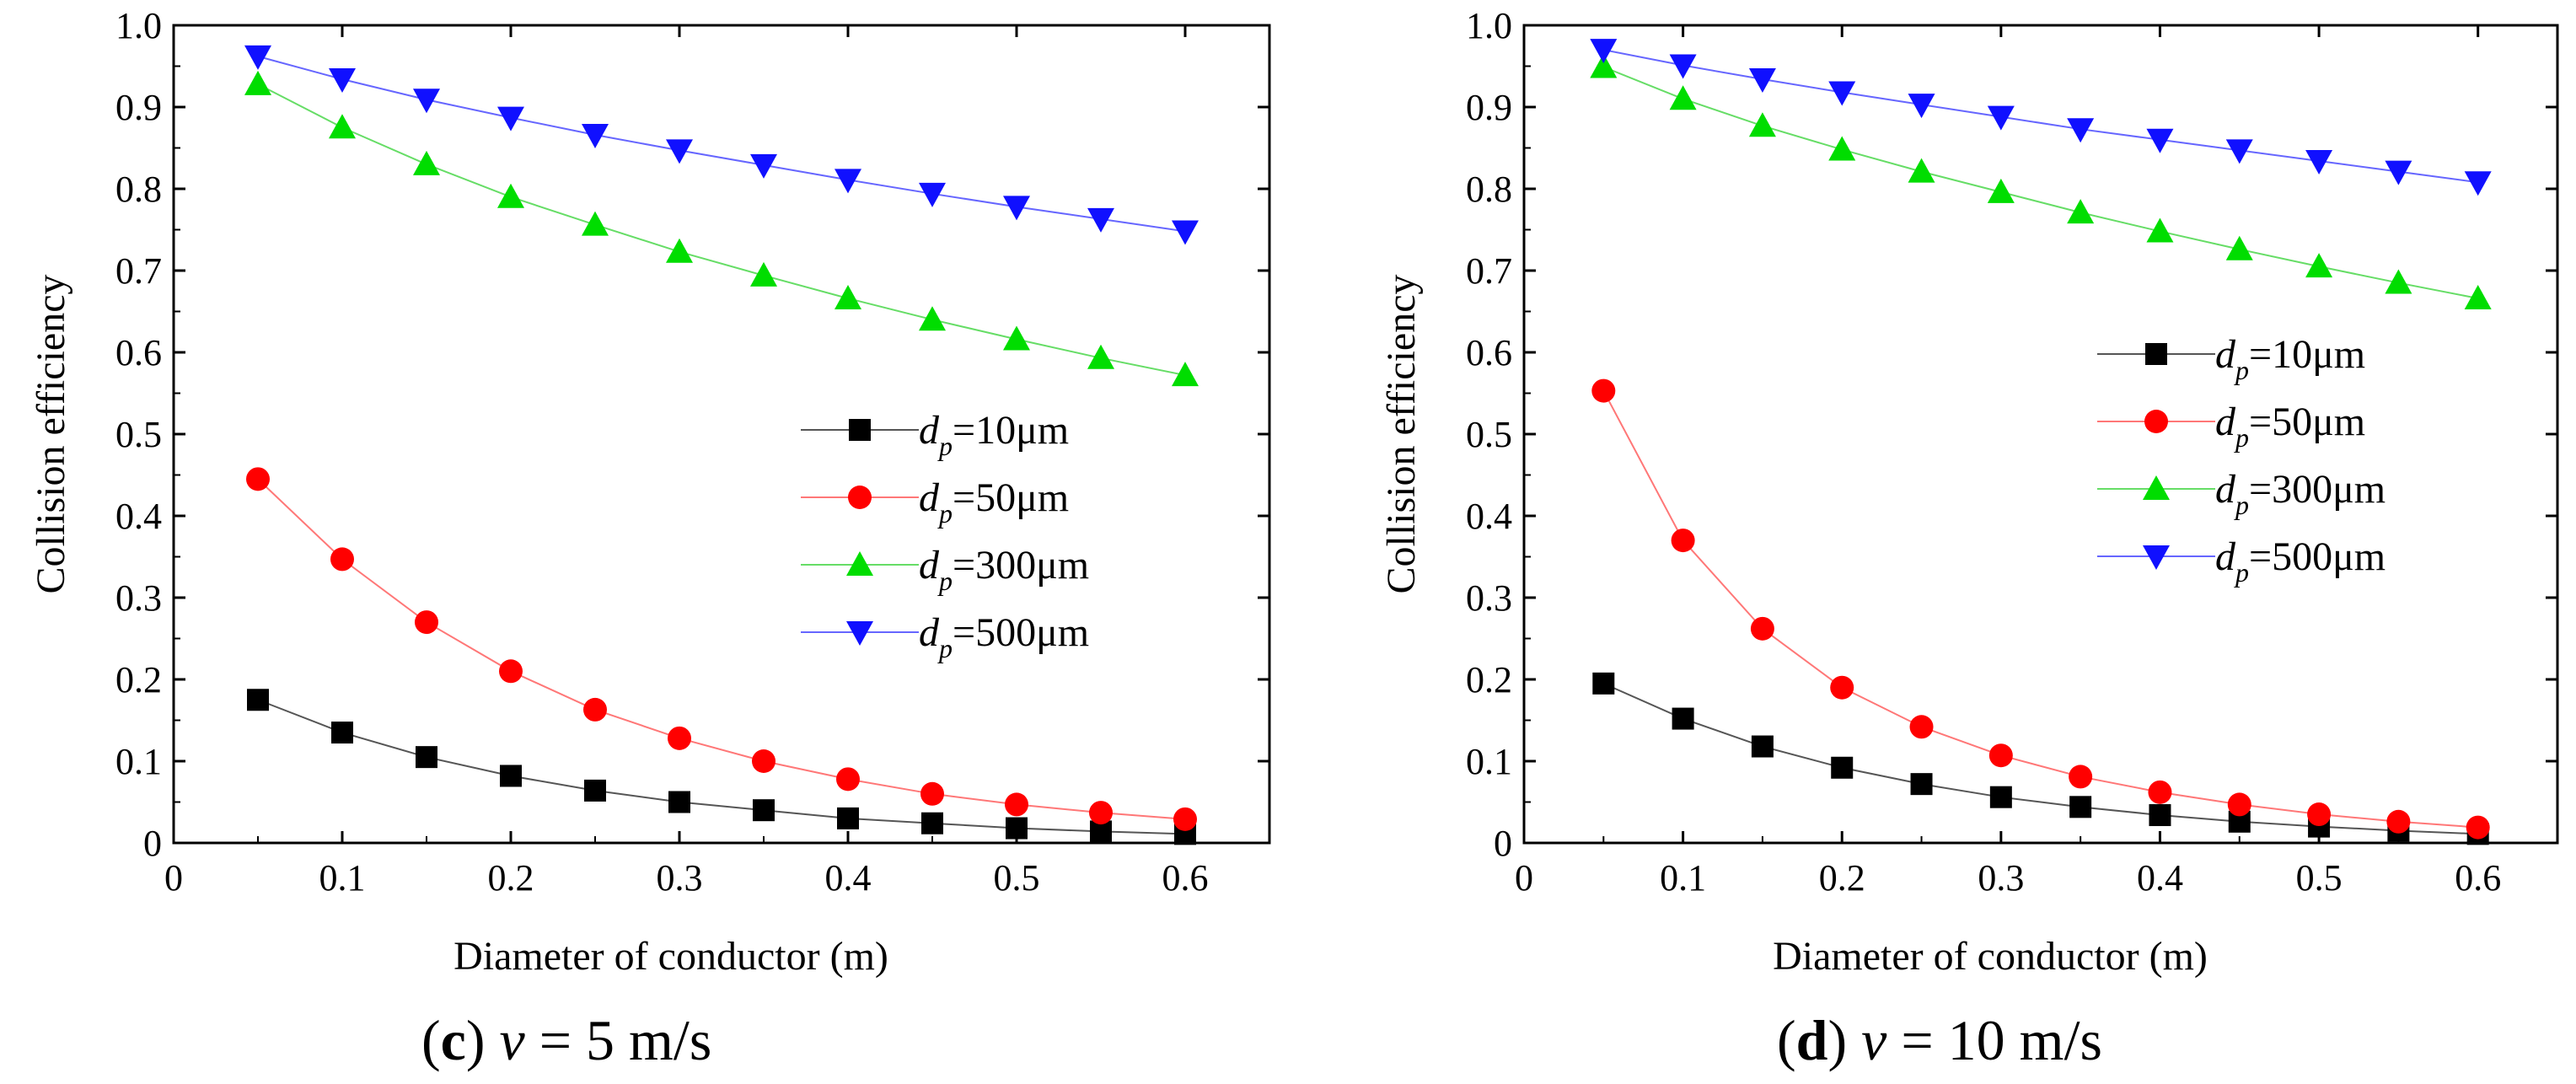 The height and width of the screenshot is (1084, 2576). What do you see at coordinates (1524, 878) in the screenshot?
I see `x-tick-label: 0` at bounding box center [1524, 878].